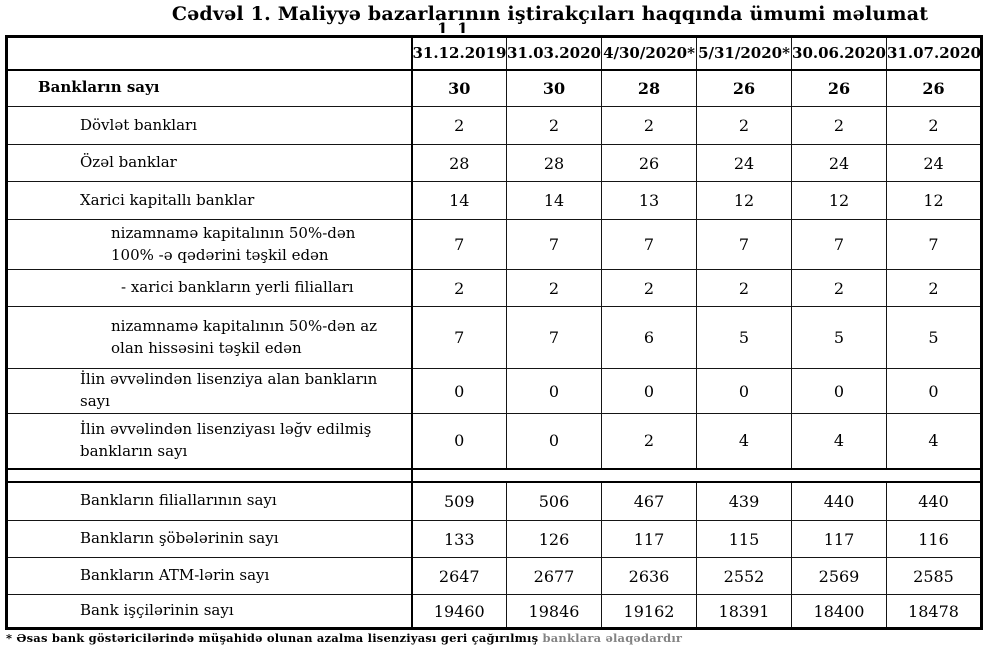  Describe the element at coordinates (209, 53) in the screenshot. I see `corner-cell` at that location.